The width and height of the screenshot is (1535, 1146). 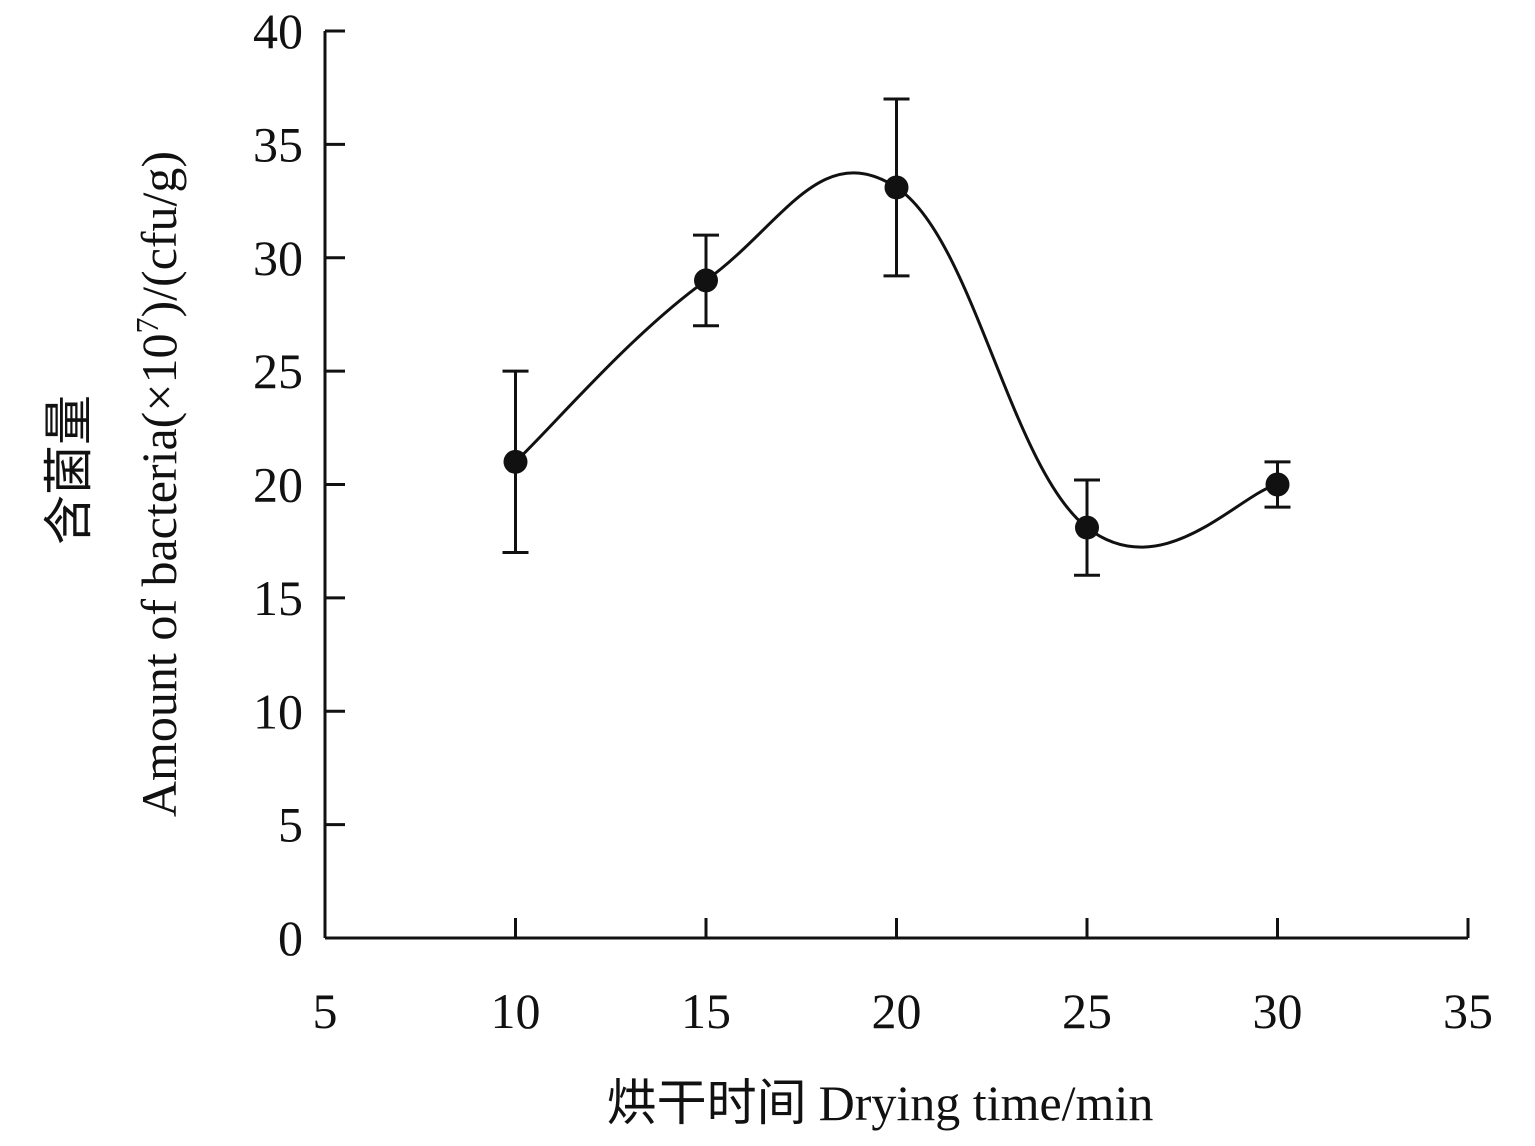 What do you see at coordinates (278, 258) in the screenshot?
I see `y-tick-label: 30` at bounding box center [278, 258].